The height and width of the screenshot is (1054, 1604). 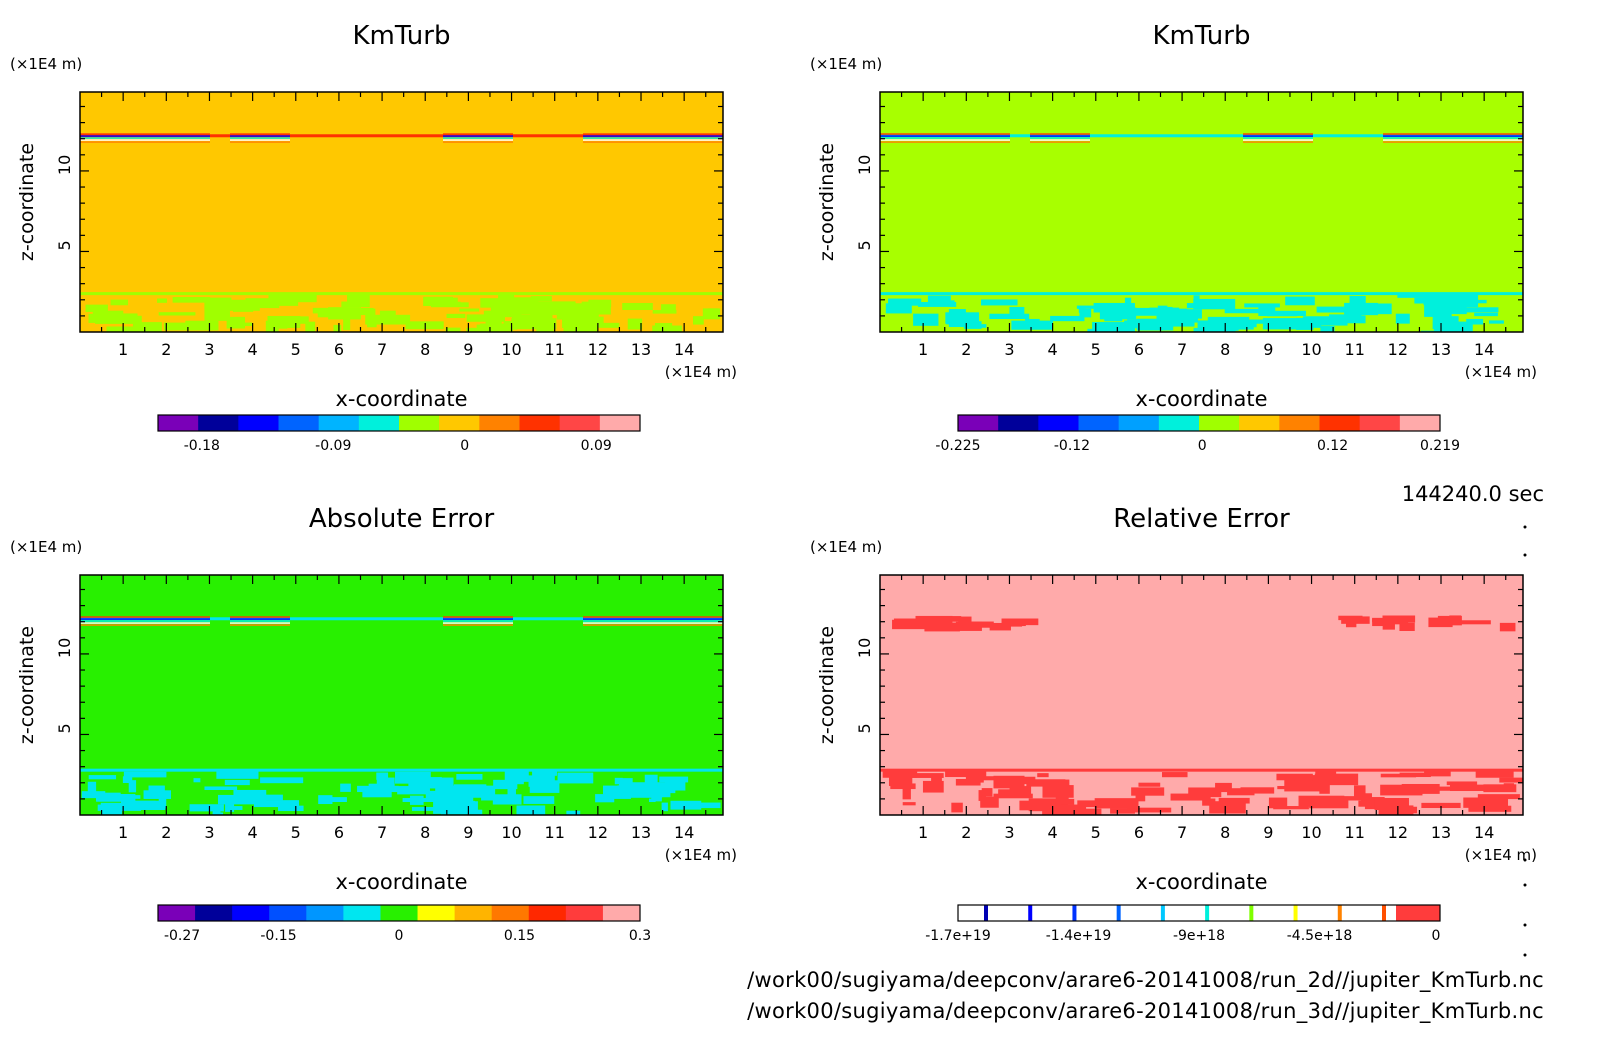 I want to click on x-tick-label: 3, so click(x=209, y=349).